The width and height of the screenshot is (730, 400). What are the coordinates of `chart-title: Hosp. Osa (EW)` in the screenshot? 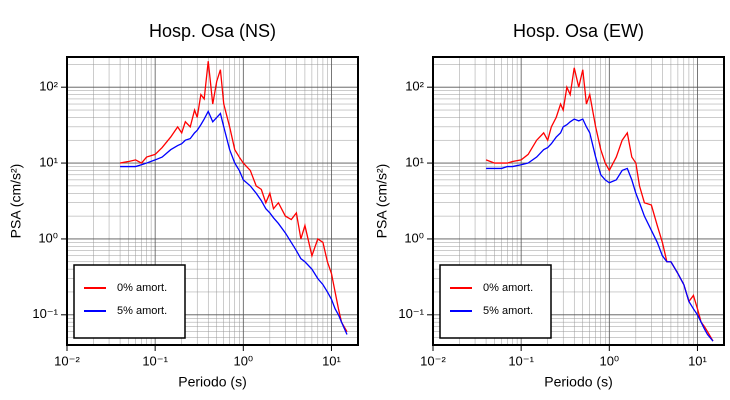 It's located at (578, 31).